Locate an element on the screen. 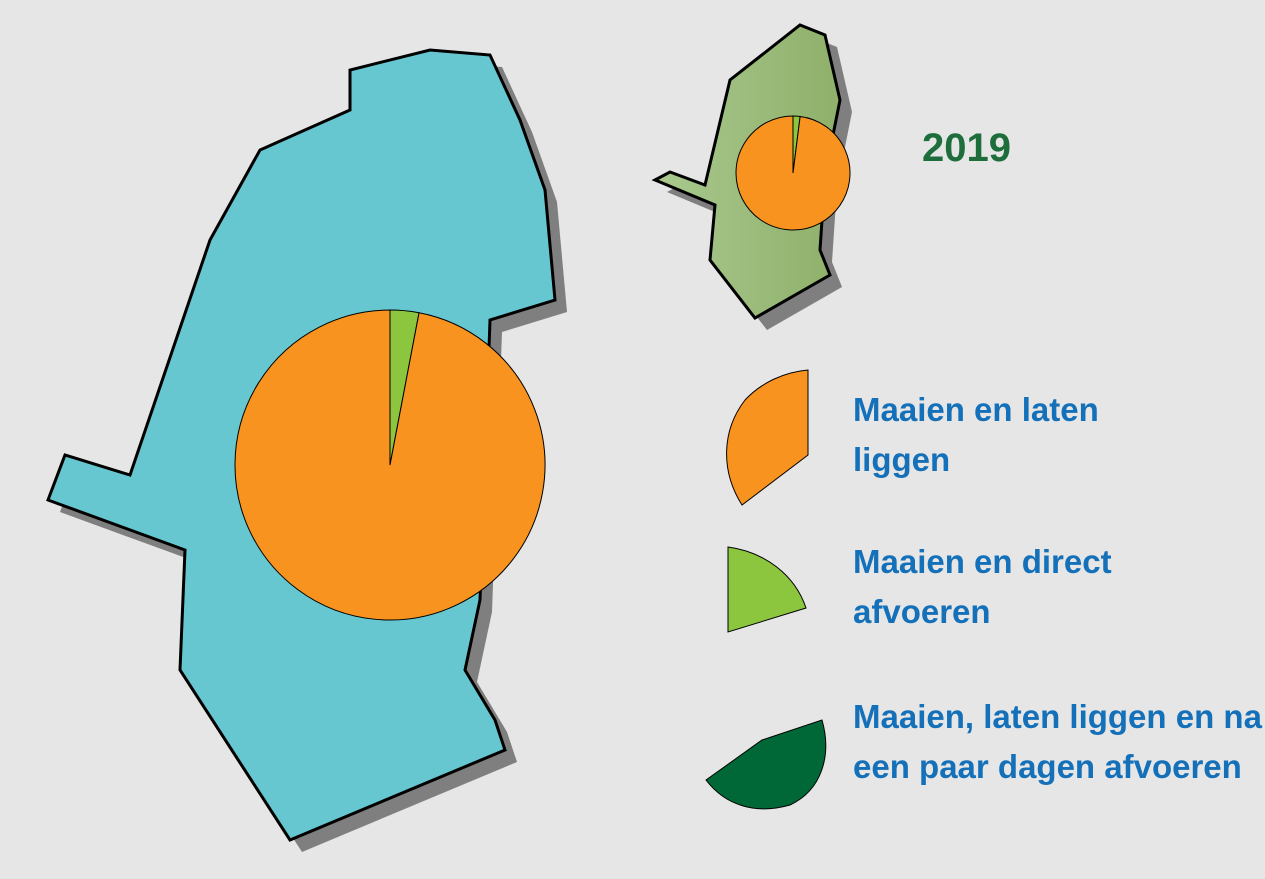 This screenshot has height=879, width=1265. legend-icons is located at coordinates (766, 589).